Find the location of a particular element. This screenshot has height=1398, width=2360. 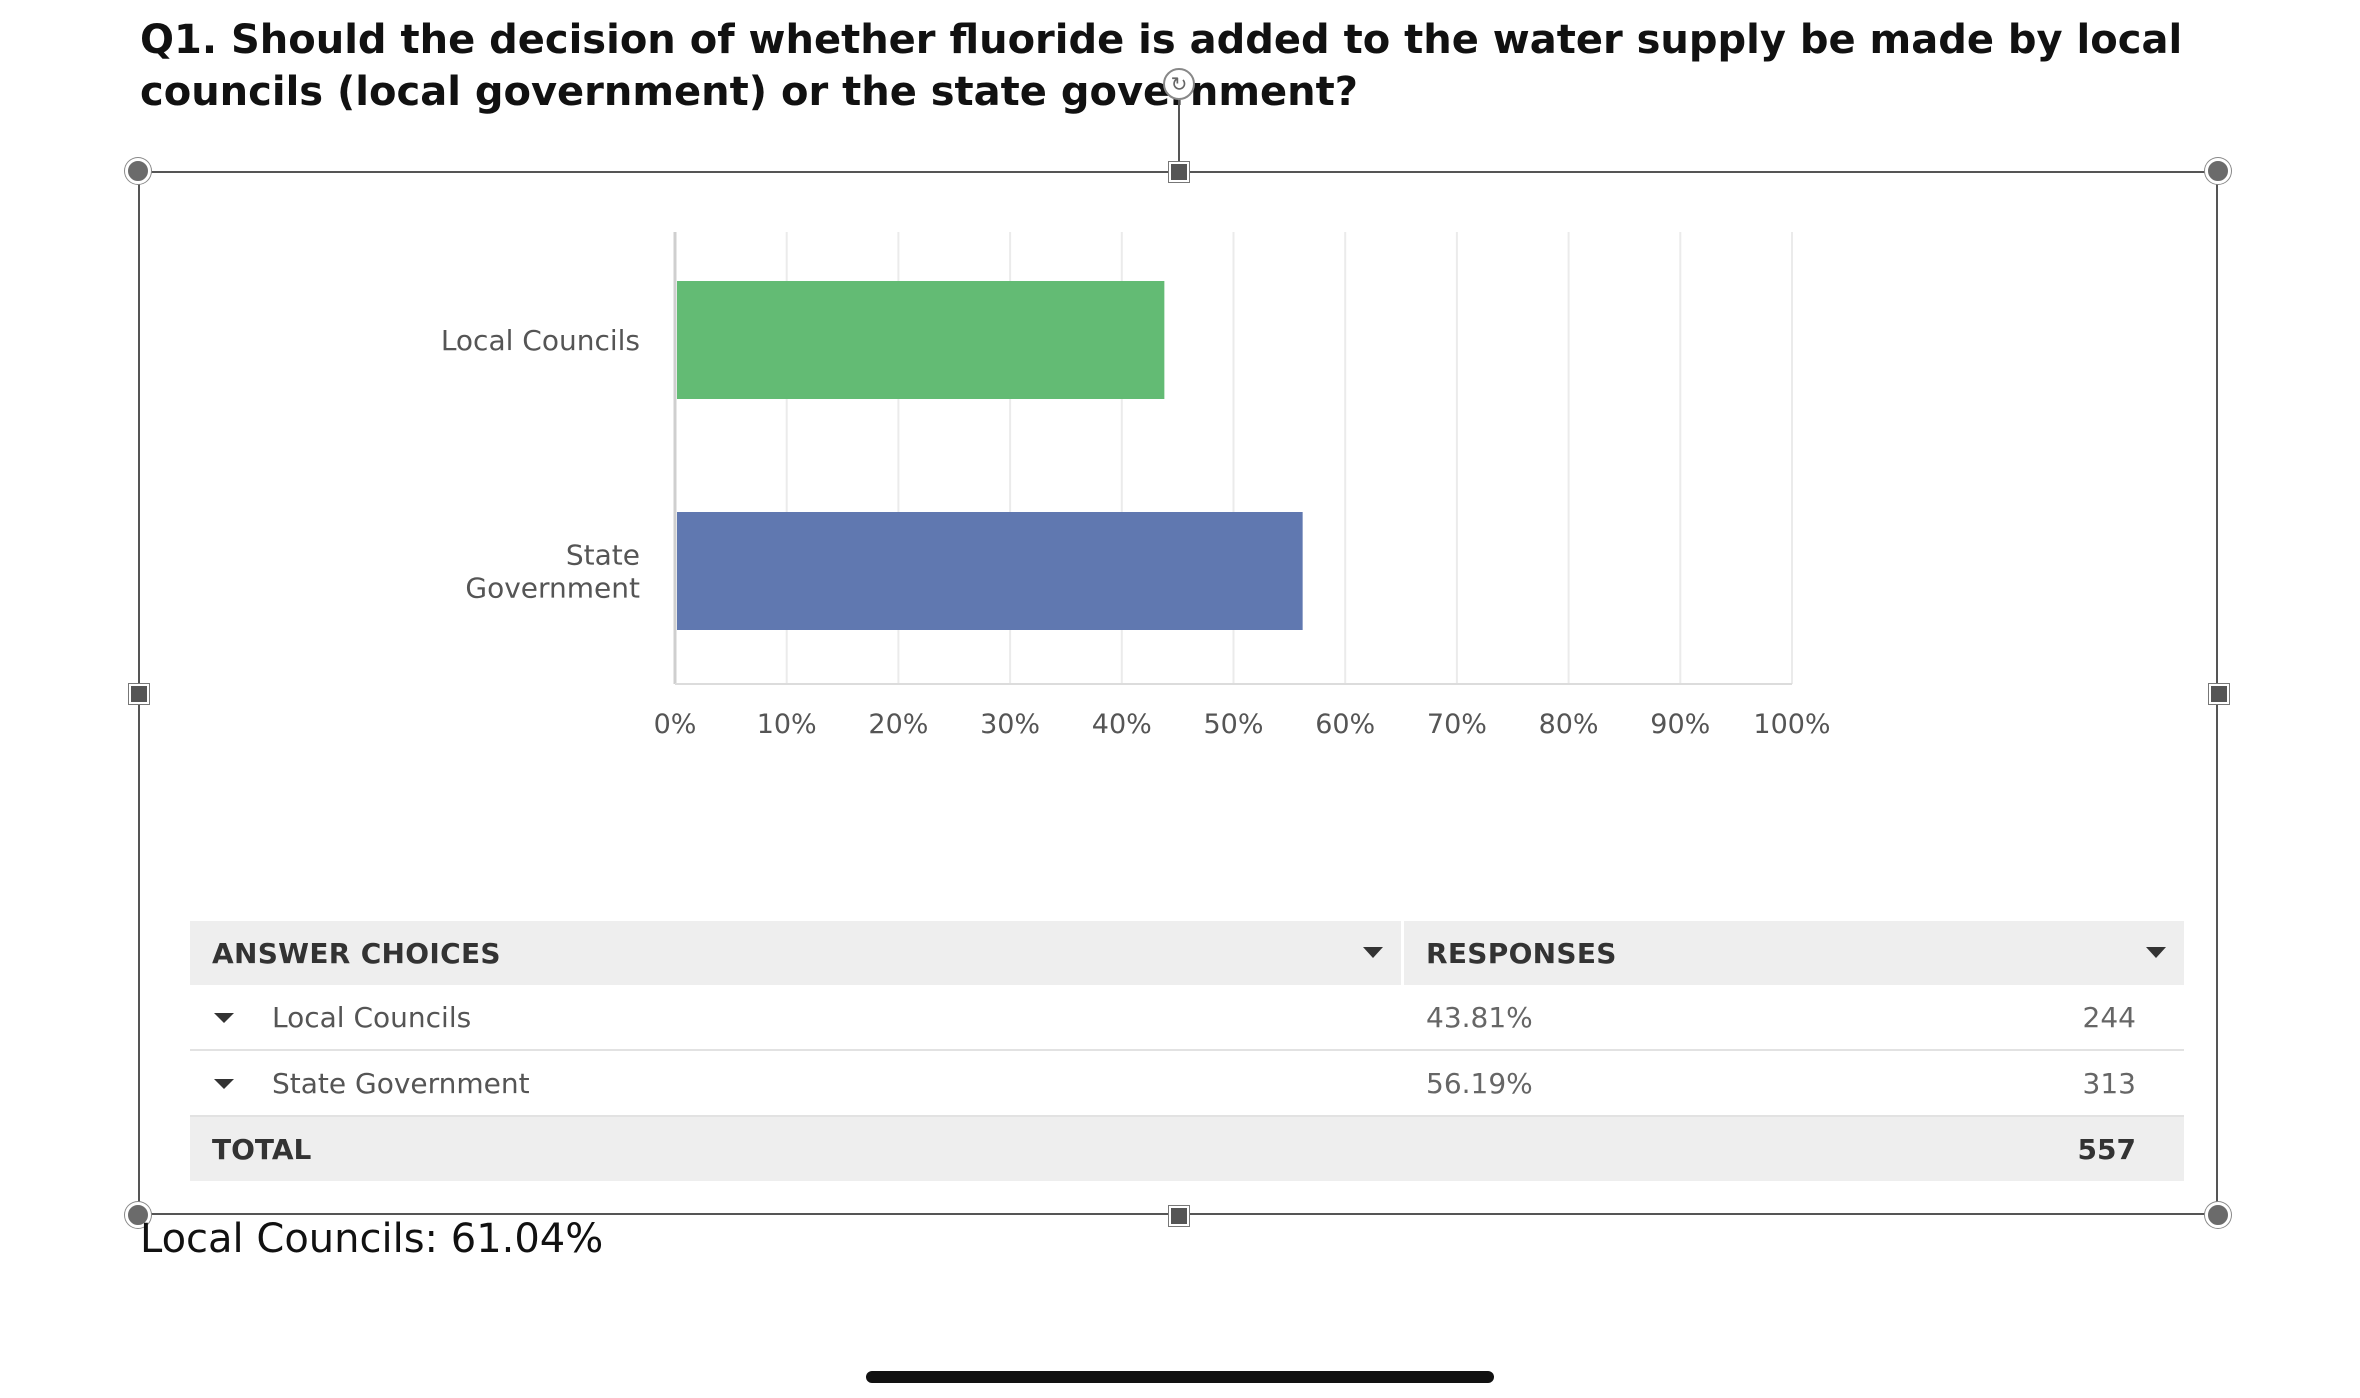

x-tick-label: 10% is located at coordinates (787, 724).